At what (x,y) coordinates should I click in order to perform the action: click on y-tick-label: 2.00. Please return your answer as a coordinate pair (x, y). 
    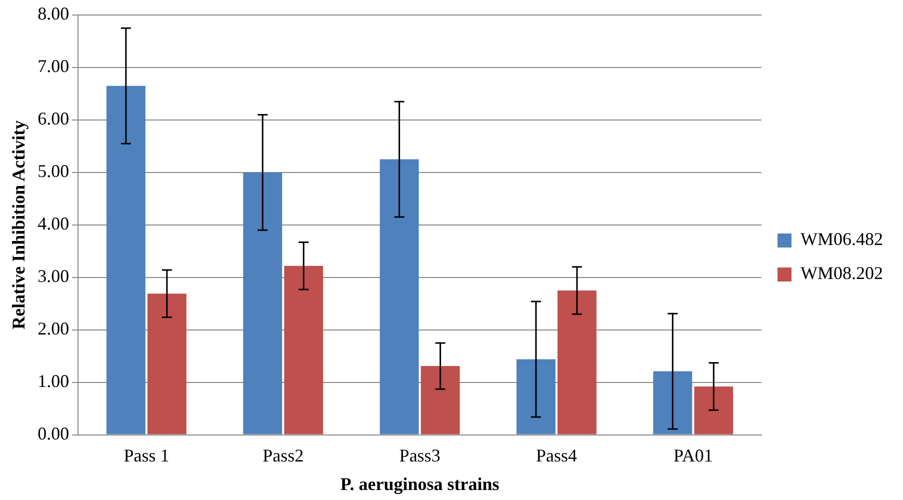
    Looking at the image, I should click on (54, 328).